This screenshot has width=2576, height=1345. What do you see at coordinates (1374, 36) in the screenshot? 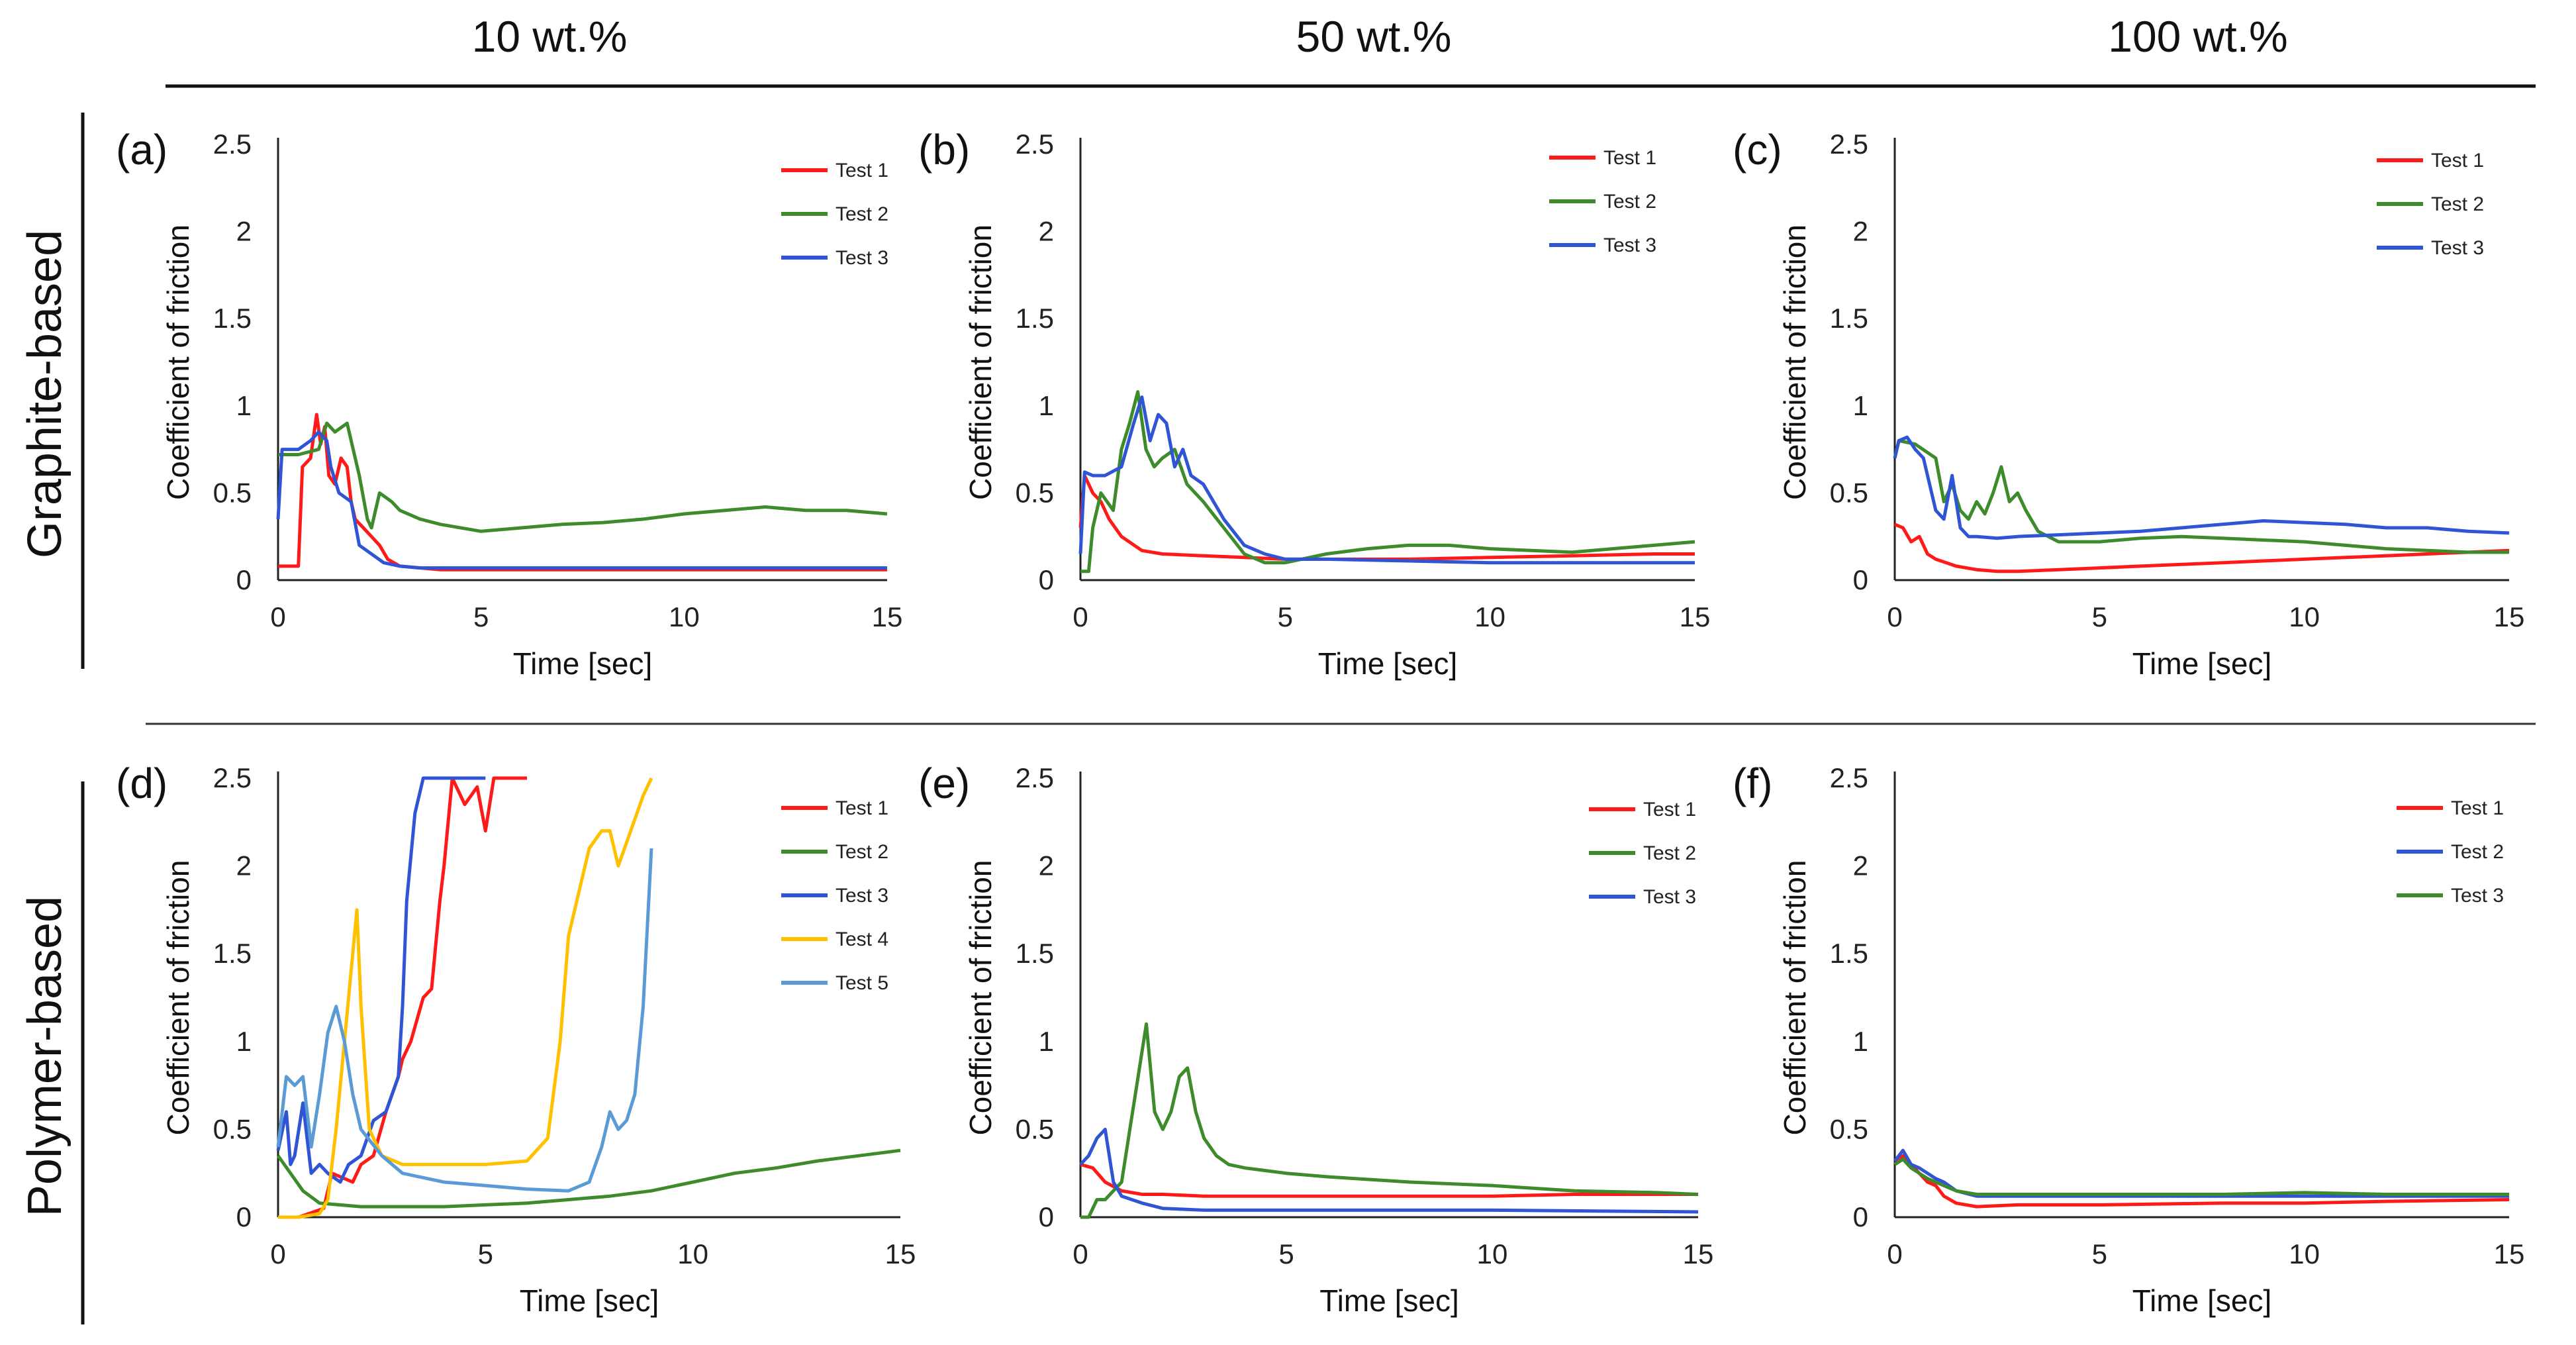
I see `column-header-50: 50 wt.%` at bounding box center [1374, 36].